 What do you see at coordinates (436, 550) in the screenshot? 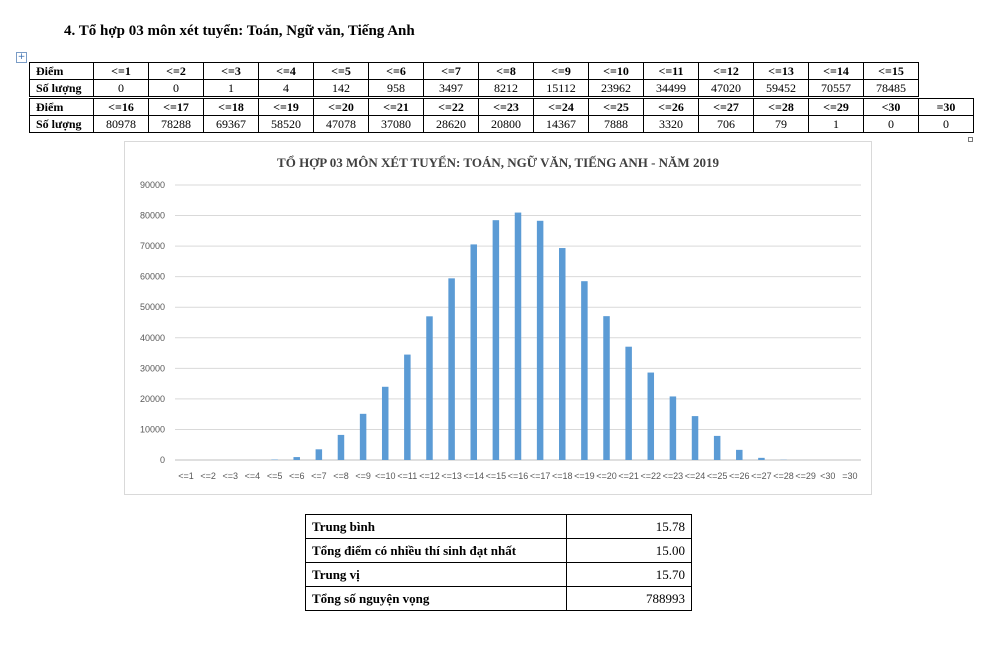
I see `stat-label: Tổng điểm có nhiều thí sinh đạt nhất` at bounding box center [436, 550].